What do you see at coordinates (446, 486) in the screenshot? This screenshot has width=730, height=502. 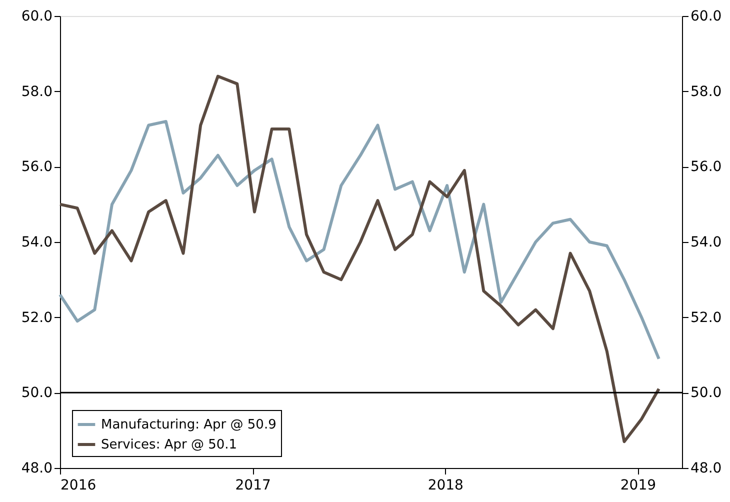 I see `x-tick-label: 2018` at bounding box center [446, 486].